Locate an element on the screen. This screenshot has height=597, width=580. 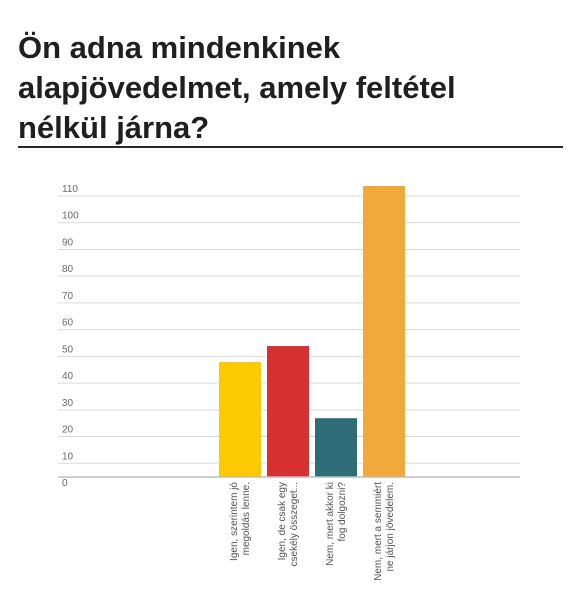
y-tick-label: 70 is located at coordinates (68, 296).